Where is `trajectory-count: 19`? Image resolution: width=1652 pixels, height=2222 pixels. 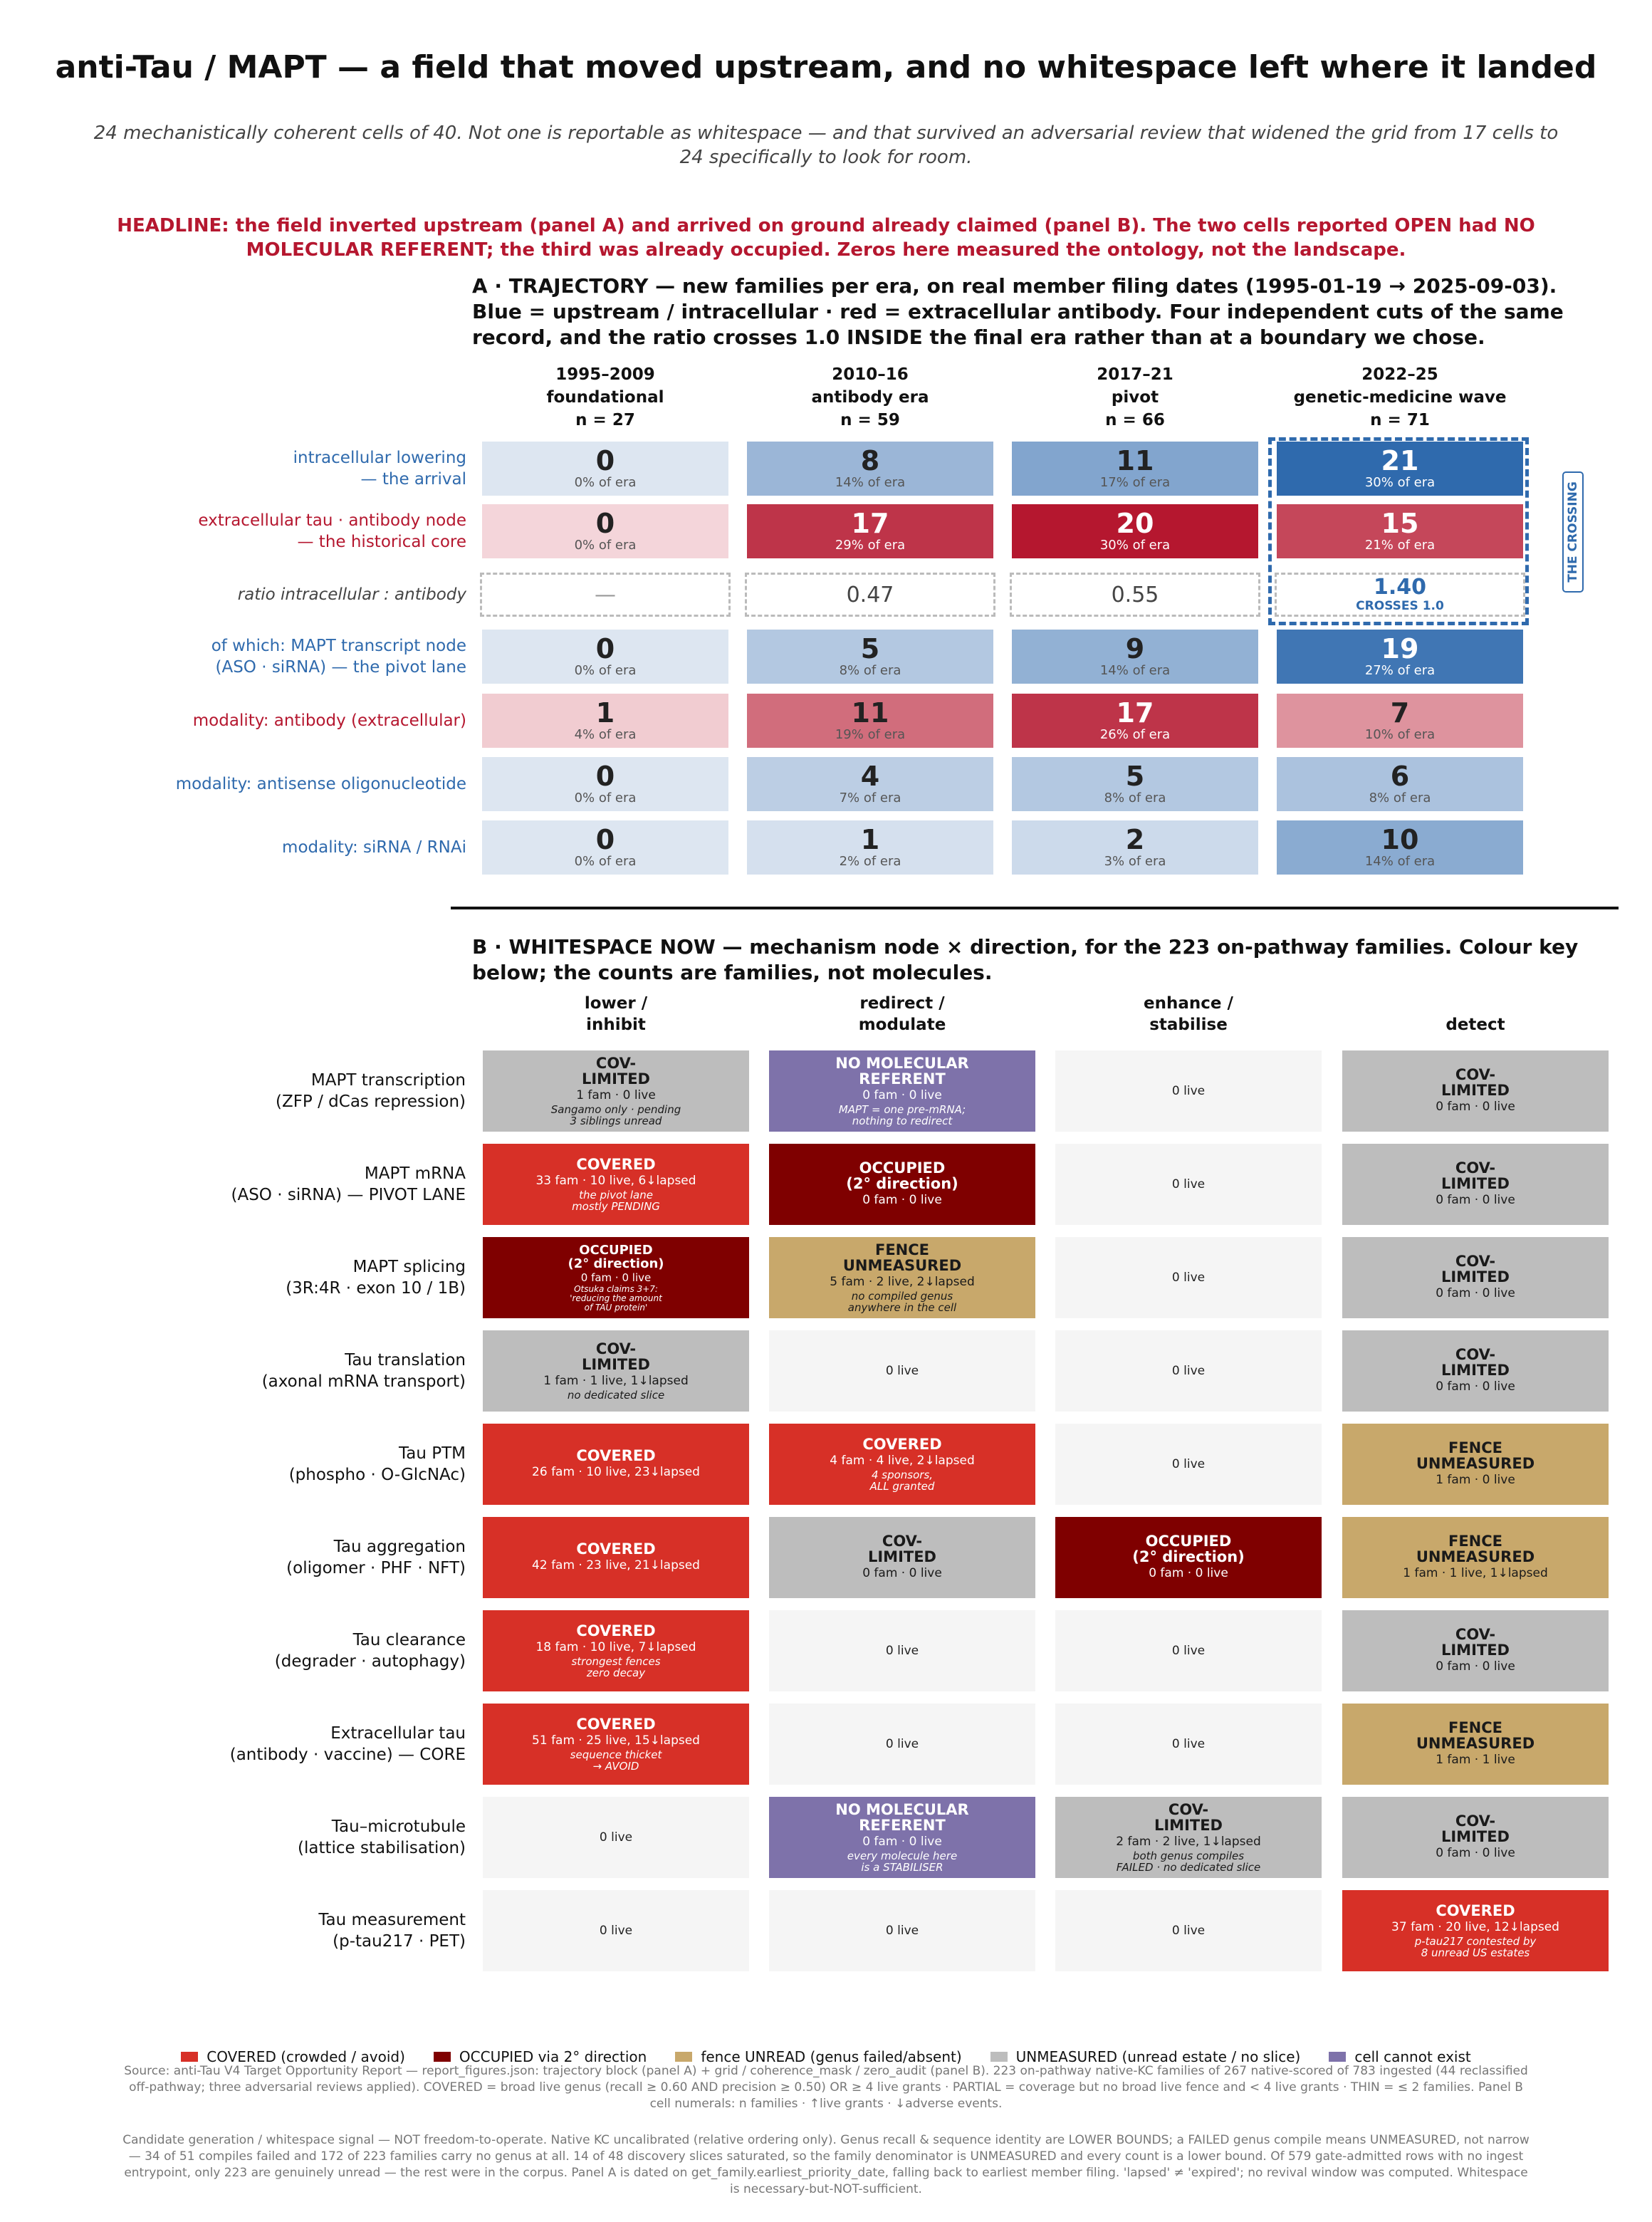
trajectory-count: 19 is located at coordinates (1400, 648).